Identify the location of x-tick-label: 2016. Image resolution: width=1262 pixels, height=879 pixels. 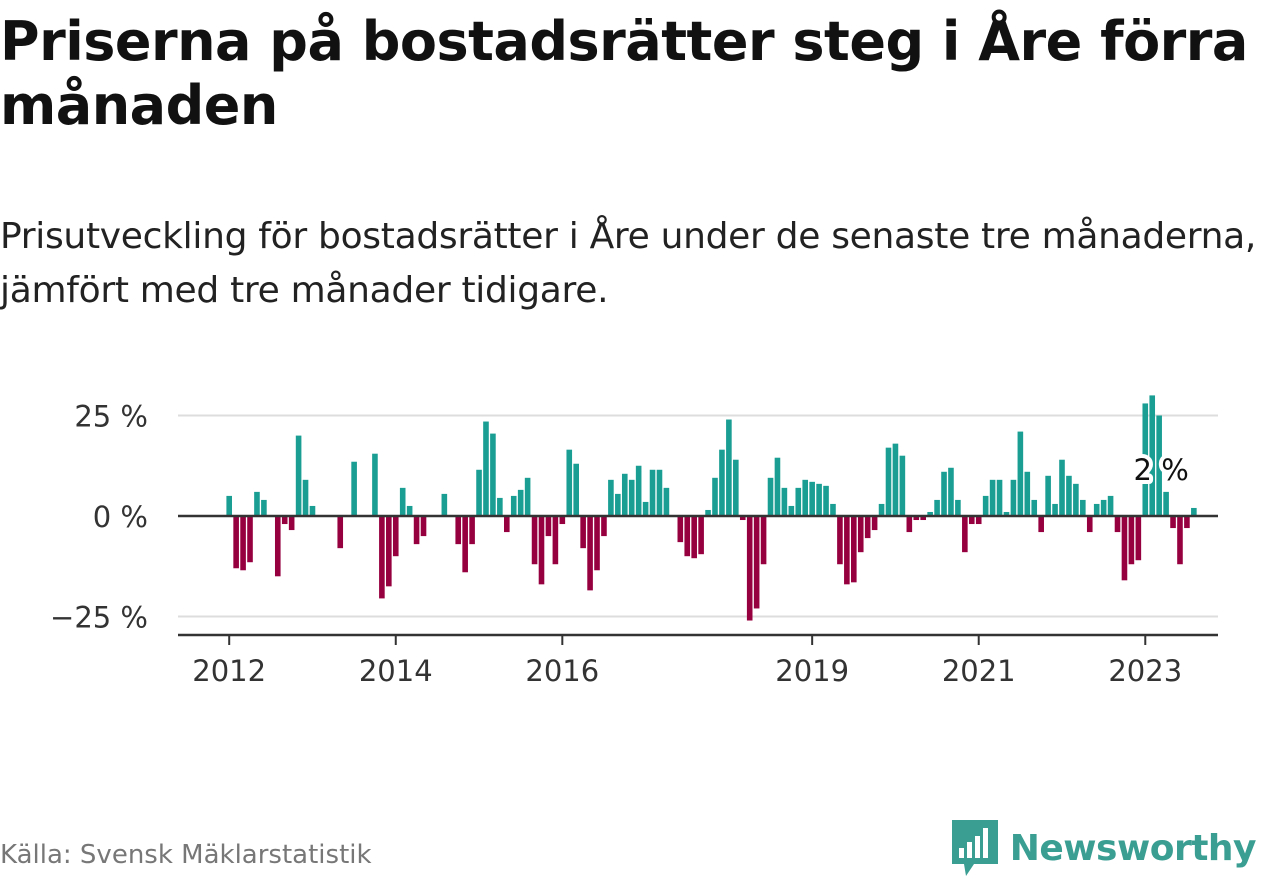
(562, 671).